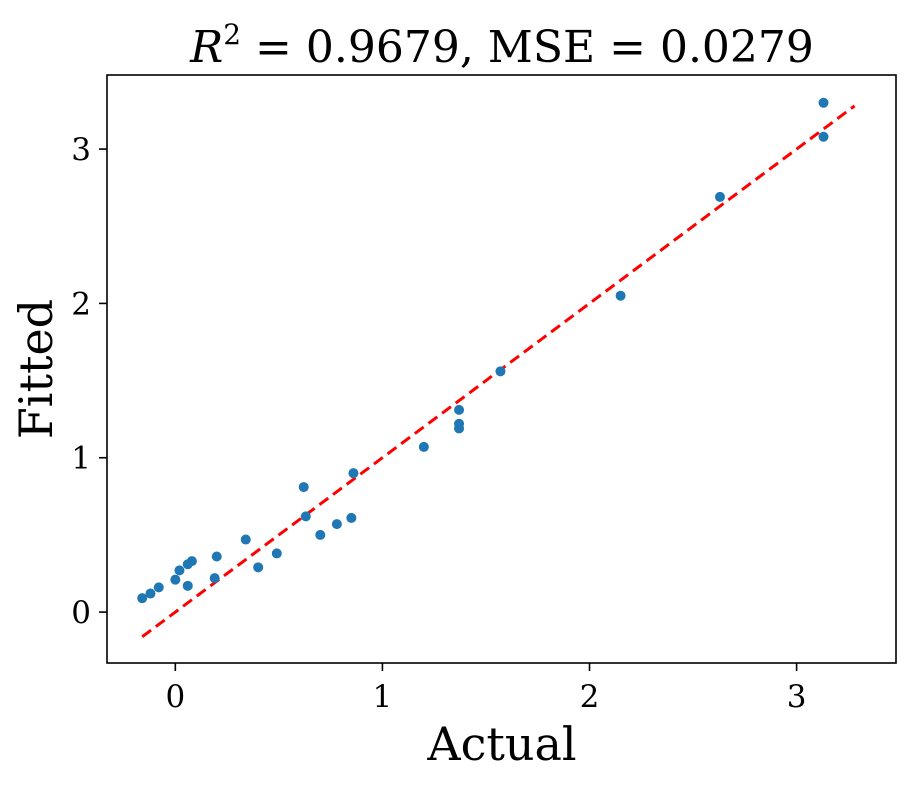  I want to click on title-r: R, so click(206, 47).